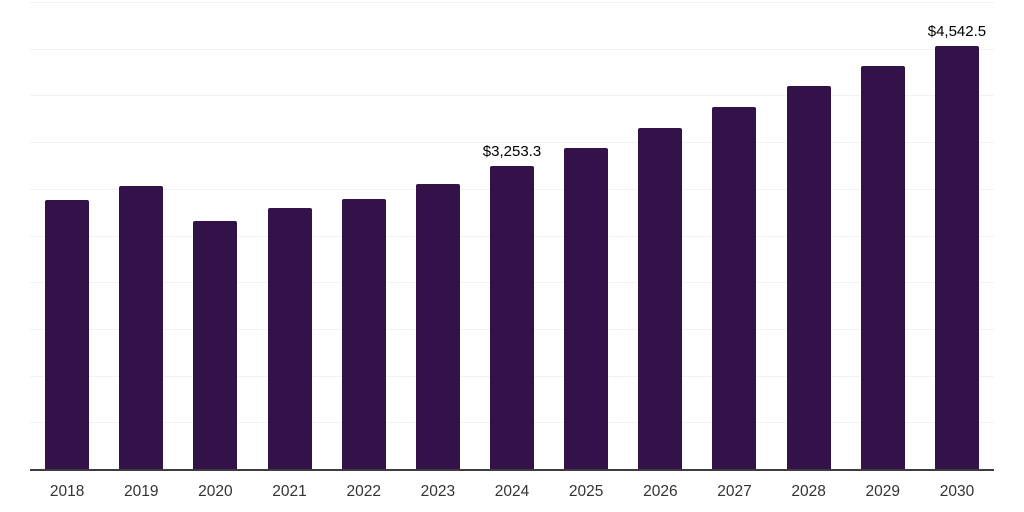 This screenshot has width=1024, height=512. I want to click on x-tick-label-2030: 2030, so click(957, 491).